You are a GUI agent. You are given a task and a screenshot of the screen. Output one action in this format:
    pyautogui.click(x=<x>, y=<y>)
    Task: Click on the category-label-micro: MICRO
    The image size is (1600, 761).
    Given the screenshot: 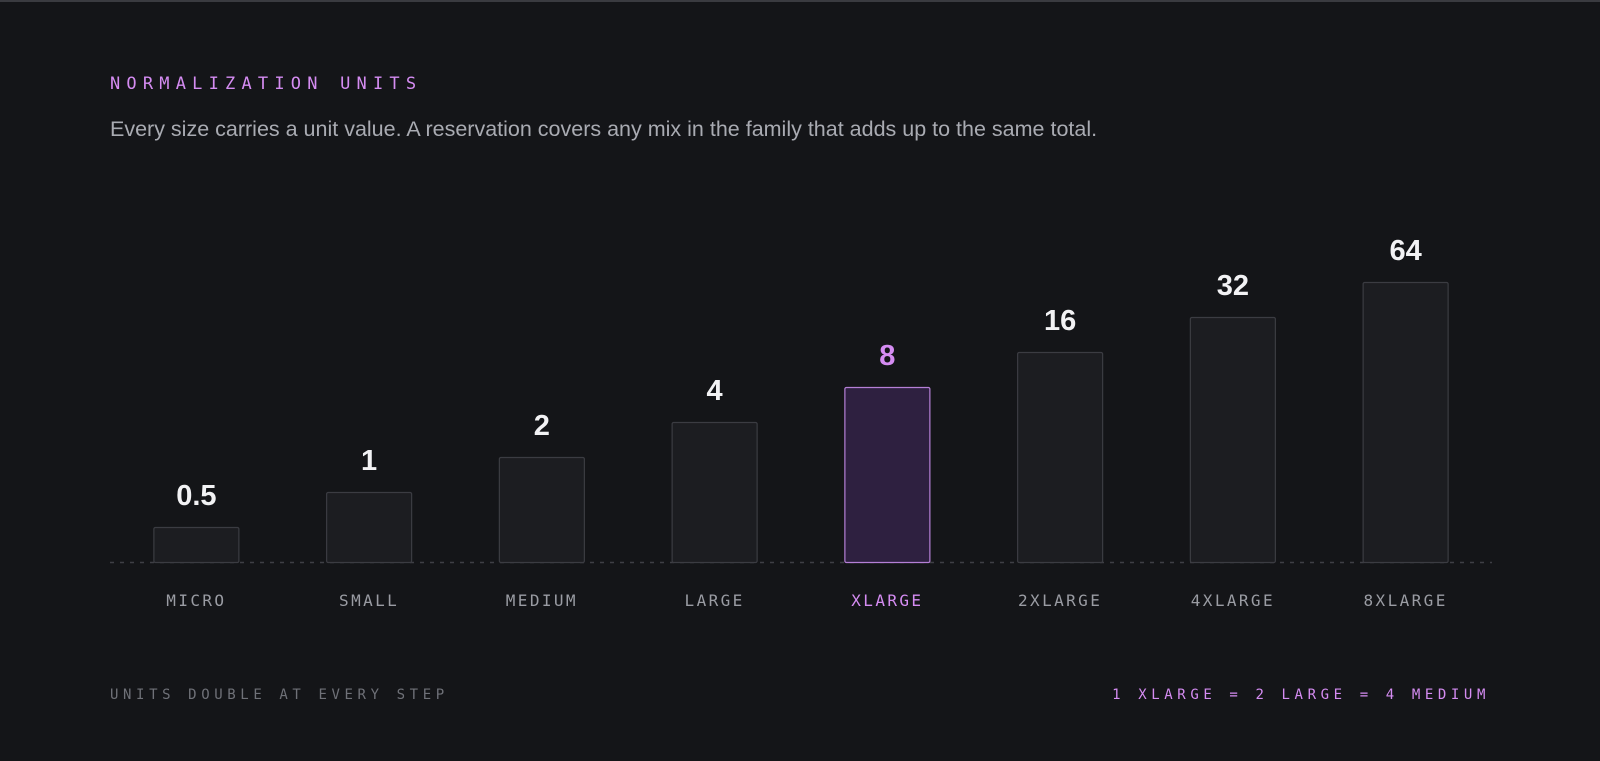 What is the action you would take?
    pyautogui.click(x=196, y=600)
    